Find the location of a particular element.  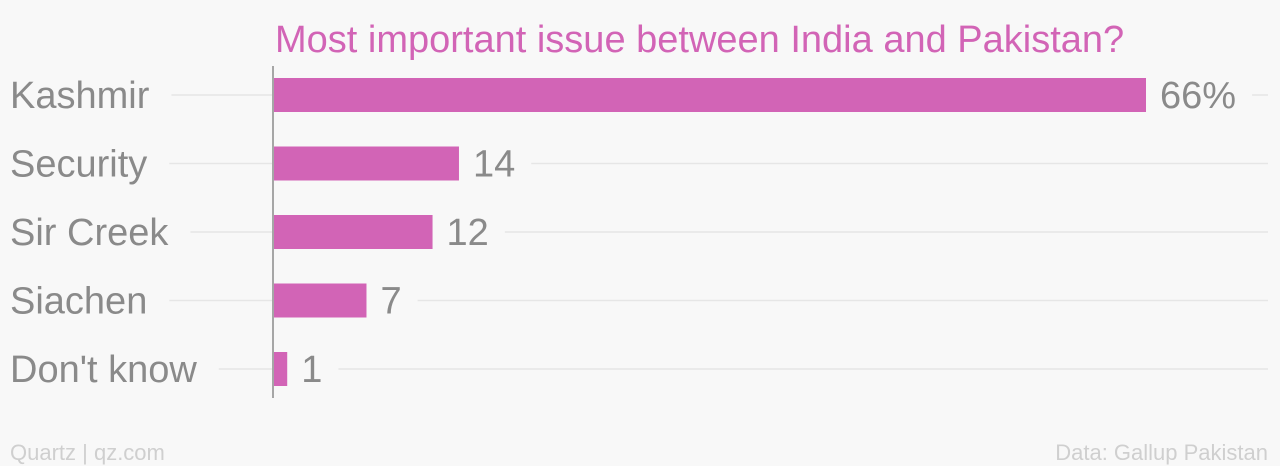

category-label: Sir Creek is located at coordinates (89, 233).